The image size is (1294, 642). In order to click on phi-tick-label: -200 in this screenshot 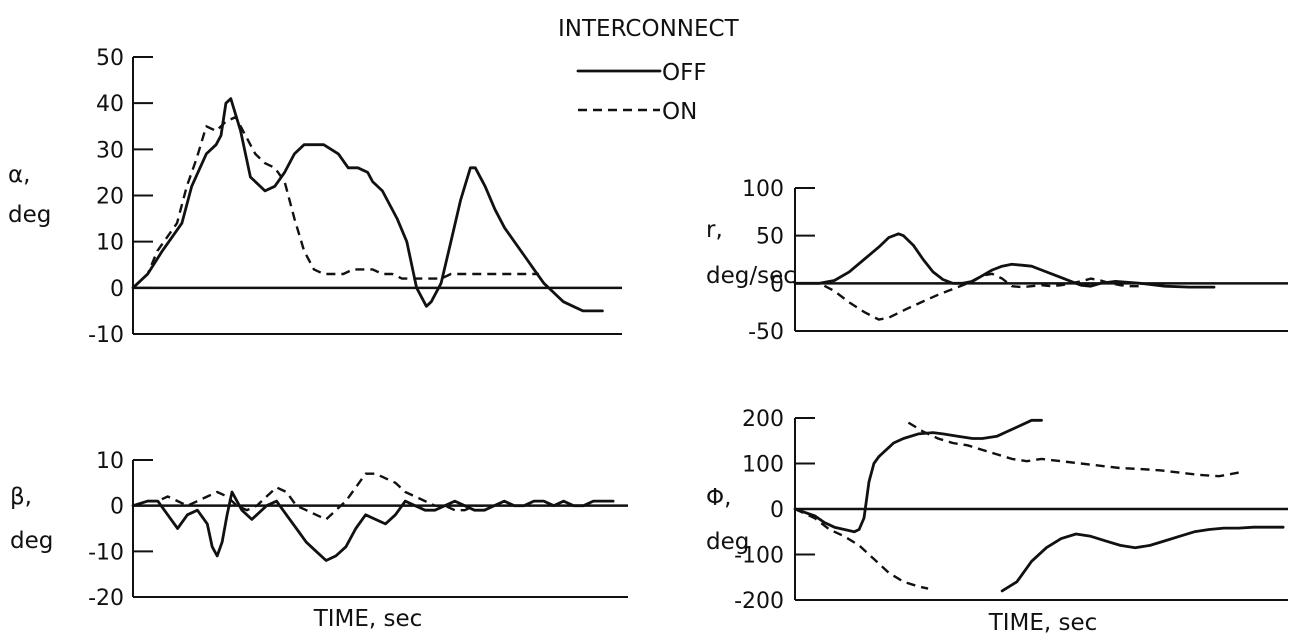, I will do `click(759, 601)`.